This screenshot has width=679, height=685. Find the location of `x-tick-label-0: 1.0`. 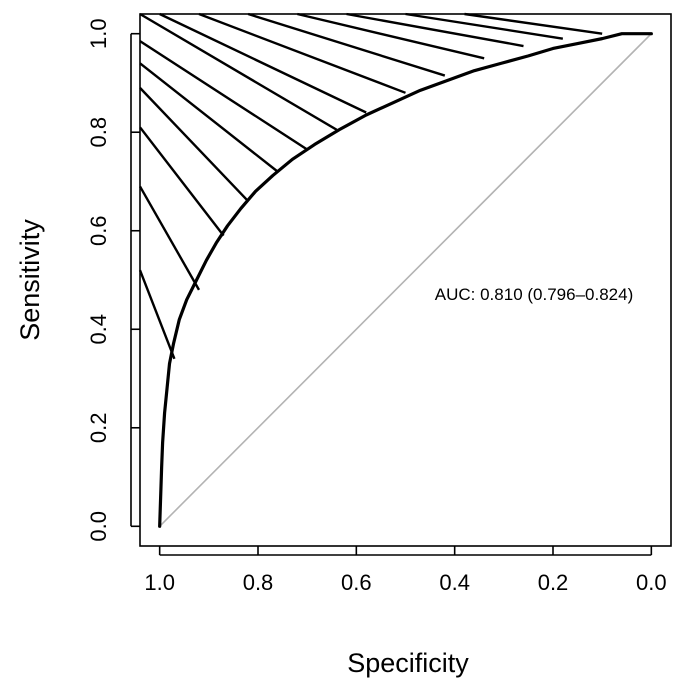

x-tick-label-0: 1.0 is located at coordinates (159, 582).